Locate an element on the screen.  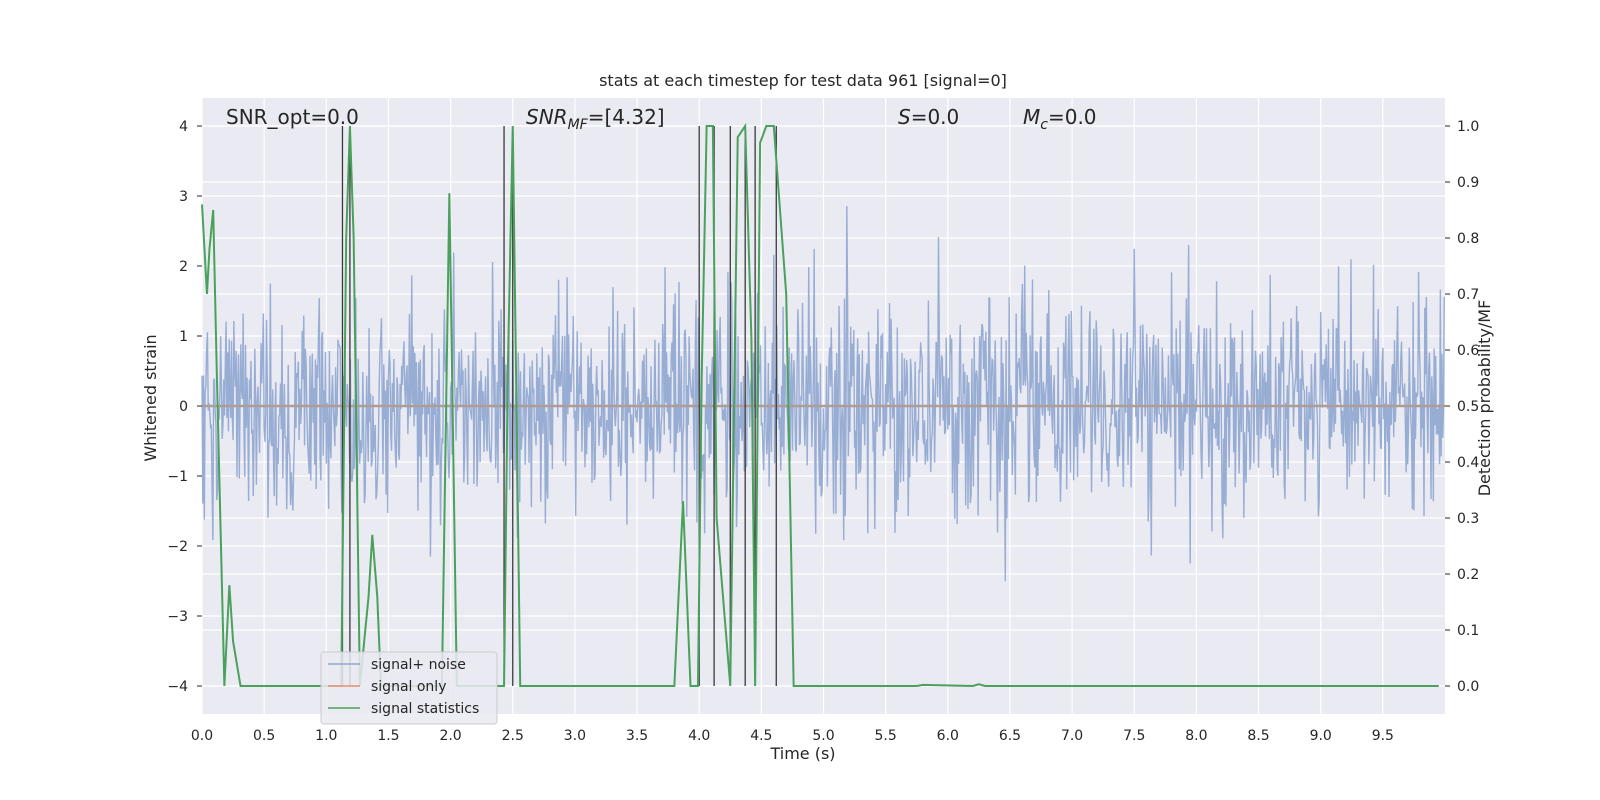
snr-mf-value: =[4.32] is located at coordinates (626, 117).